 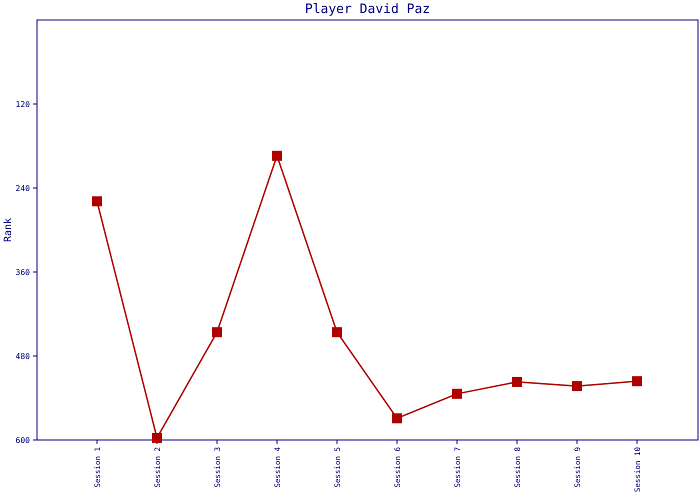 I want to click on y-tick-label: 600, so click(x=23, y=440).